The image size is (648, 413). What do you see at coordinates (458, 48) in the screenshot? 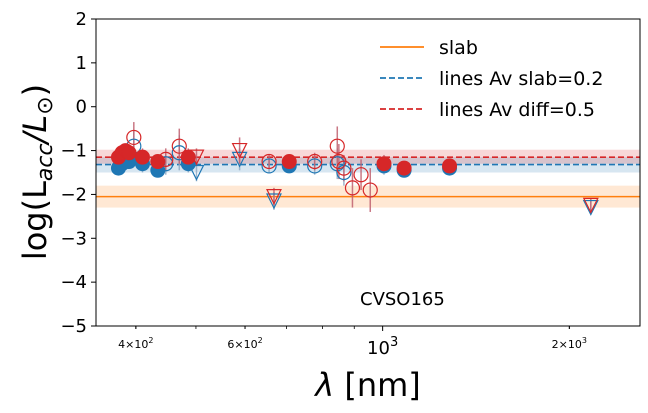
I see `legend-label: slab` at bounding box center [458, 48].